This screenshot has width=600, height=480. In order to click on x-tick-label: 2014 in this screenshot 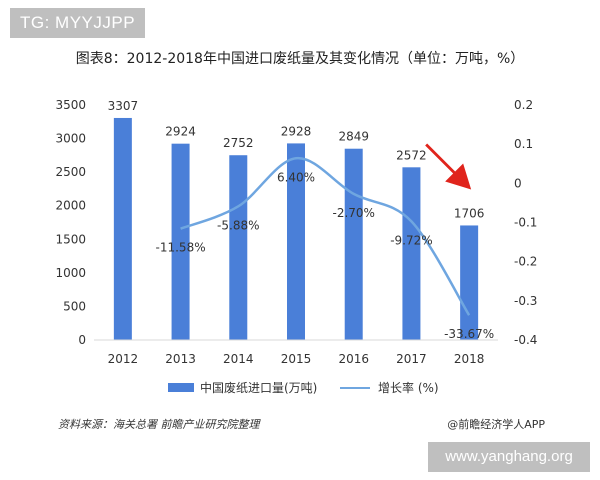, I will do `click(238, 359)`.